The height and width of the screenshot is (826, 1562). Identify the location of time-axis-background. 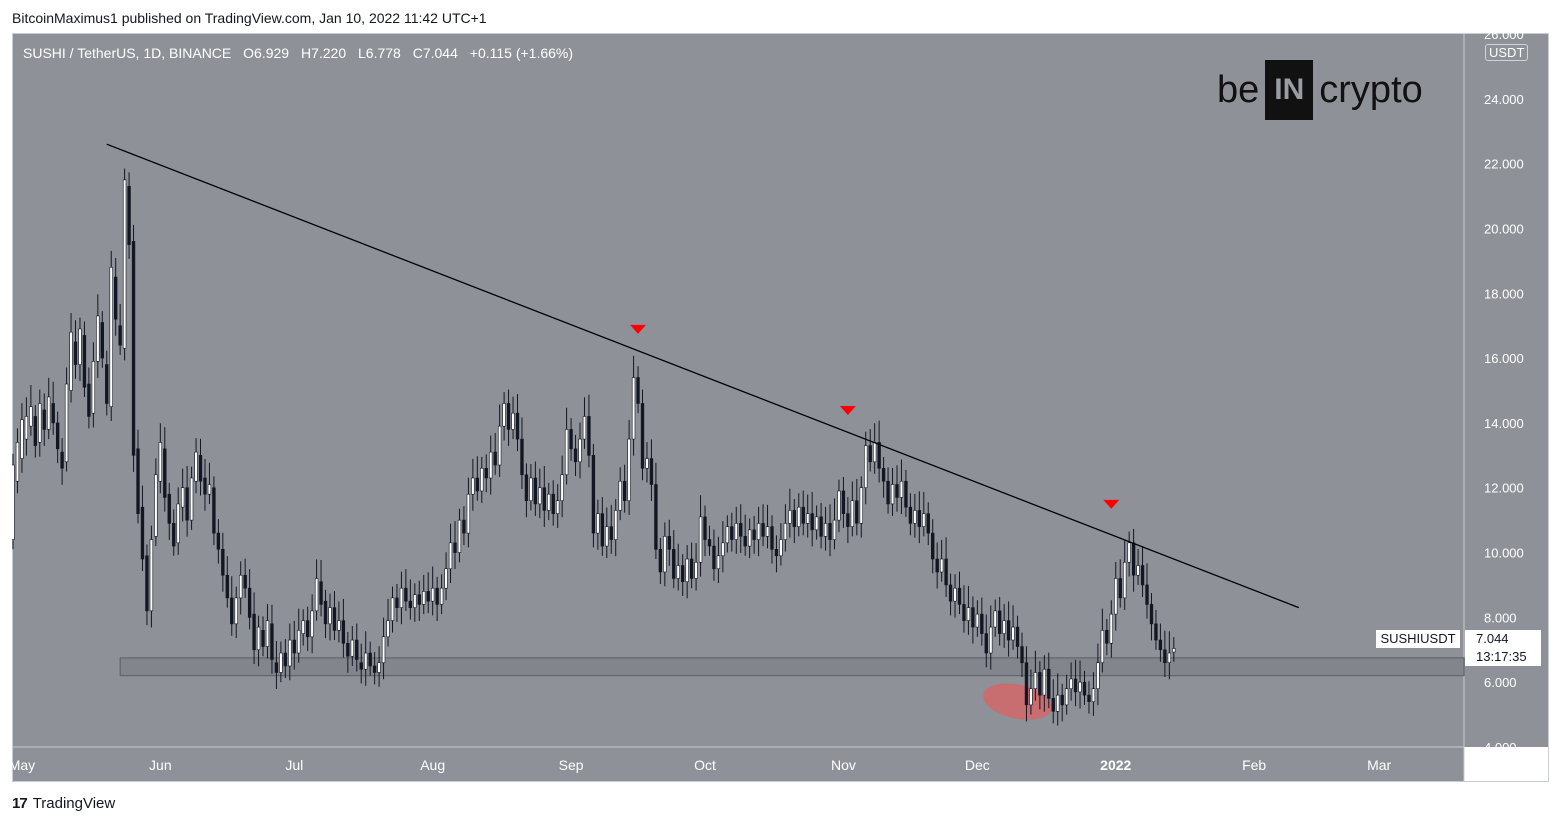
(738, 764).